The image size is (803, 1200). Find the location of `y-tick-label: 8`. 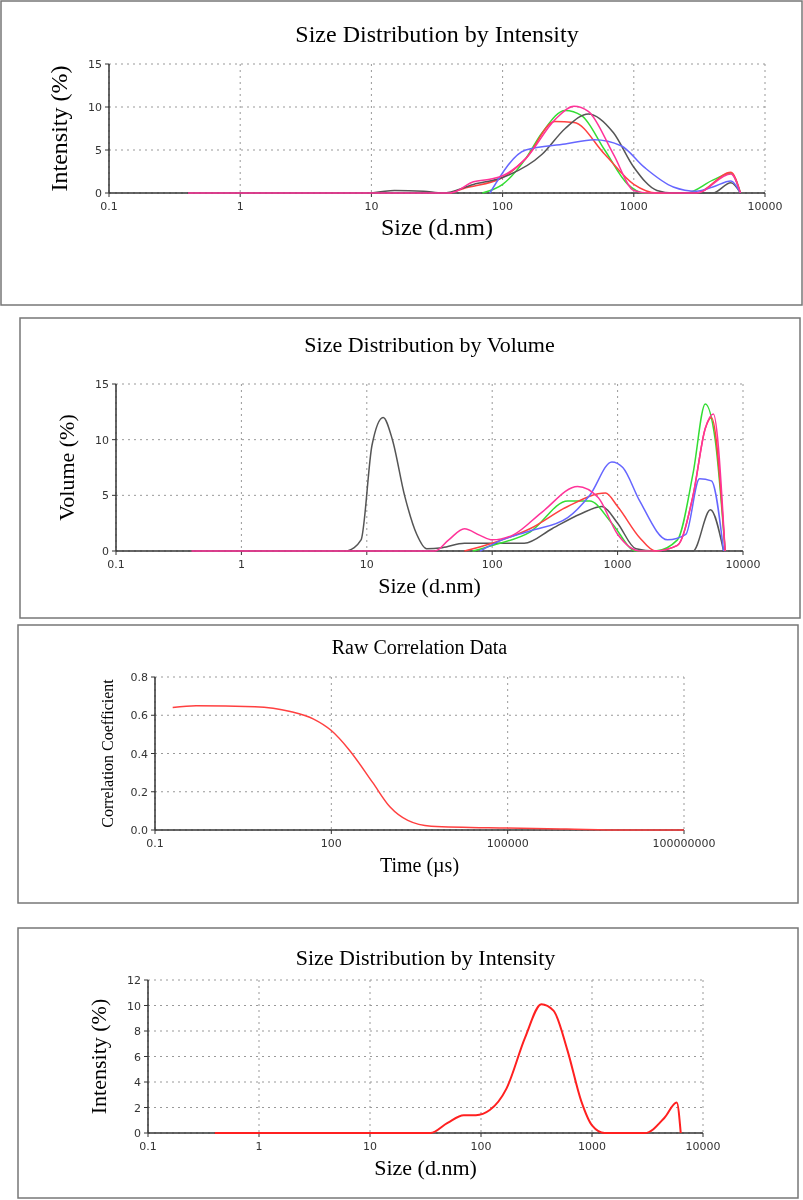

y-tick-label: 8 is located at coordinates (137, 1031).